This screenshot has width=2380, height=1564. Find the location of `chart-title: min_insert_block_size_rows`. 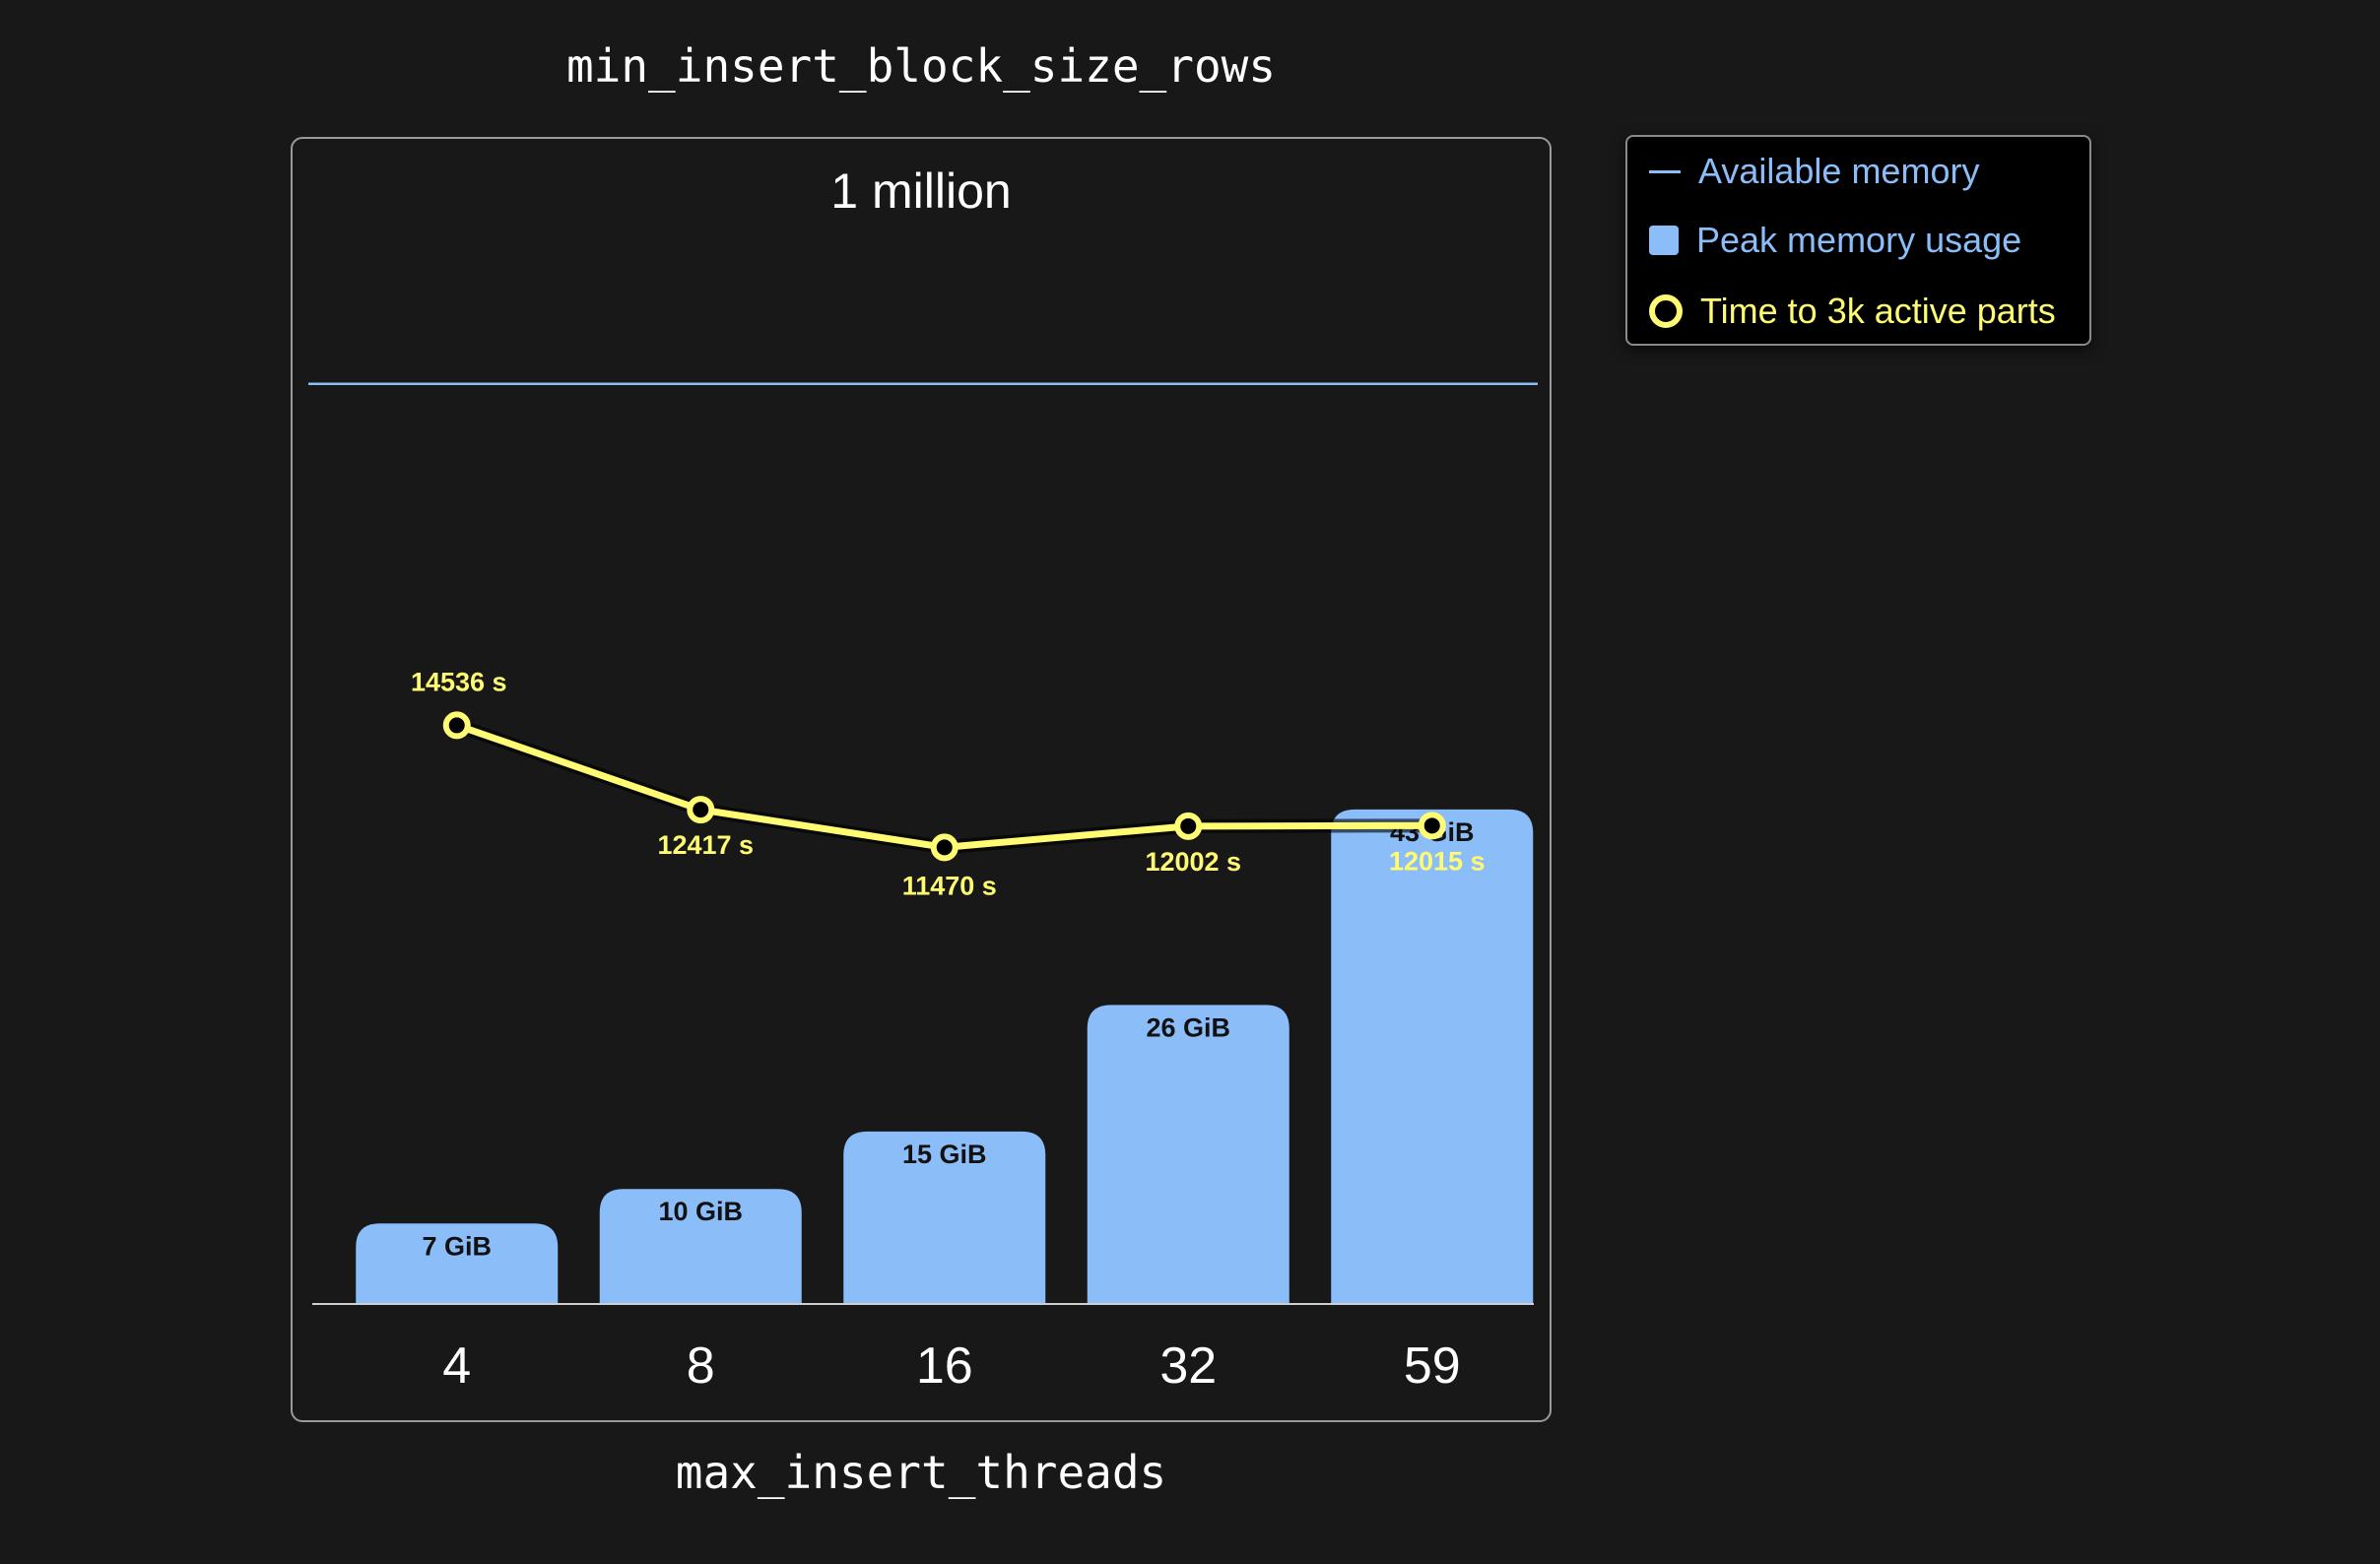

chart-title: min_insert_block_size_rows is located at coordinates (921, 66).